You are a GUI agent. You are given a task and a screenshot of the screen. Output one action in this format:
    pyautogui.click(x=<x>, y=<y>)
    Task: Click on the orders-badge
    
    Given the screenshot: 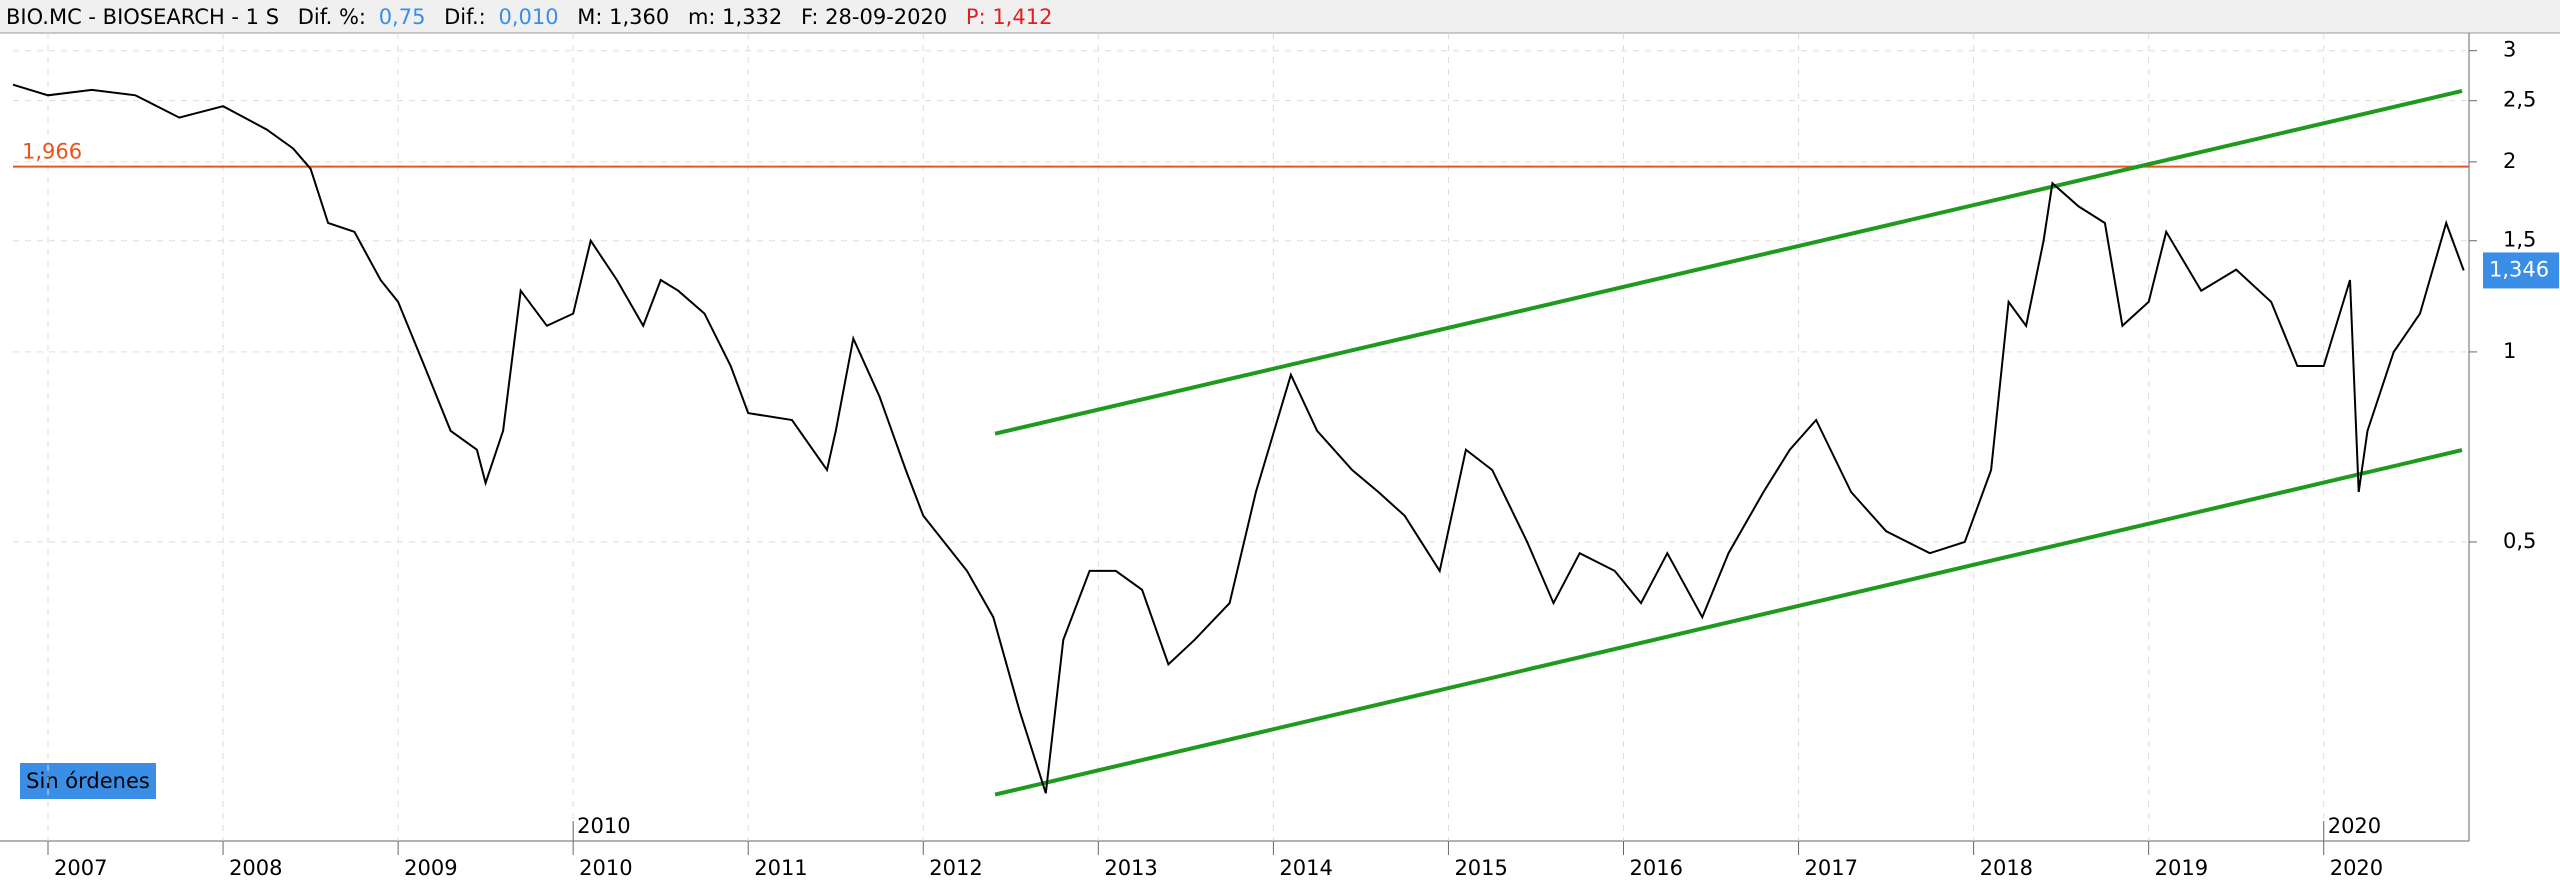 What is the action you would take?
    pyautogui.click(x=88, y=781)
    